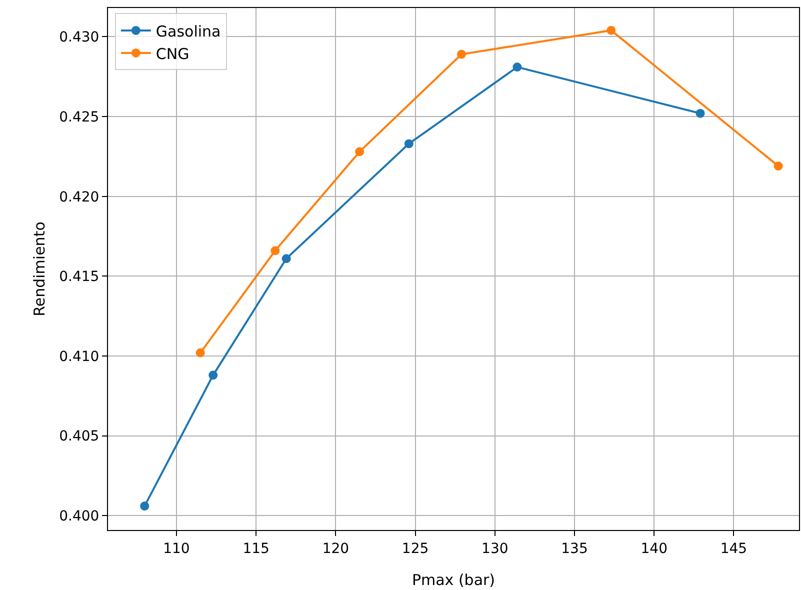 The height and width of the screenshot is (590, 801). Describe the element at coordinates (256, 548) in the screenshot. I see `x-tick-label: 115` at that location.